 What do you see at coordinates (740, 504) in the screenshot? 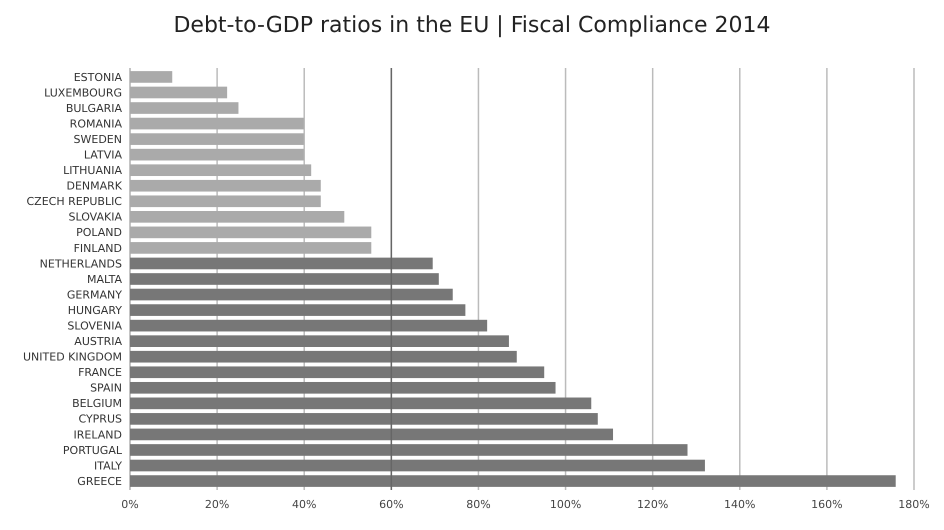
I see `x-tick-label: 140%` at bounding box center [740, 504].